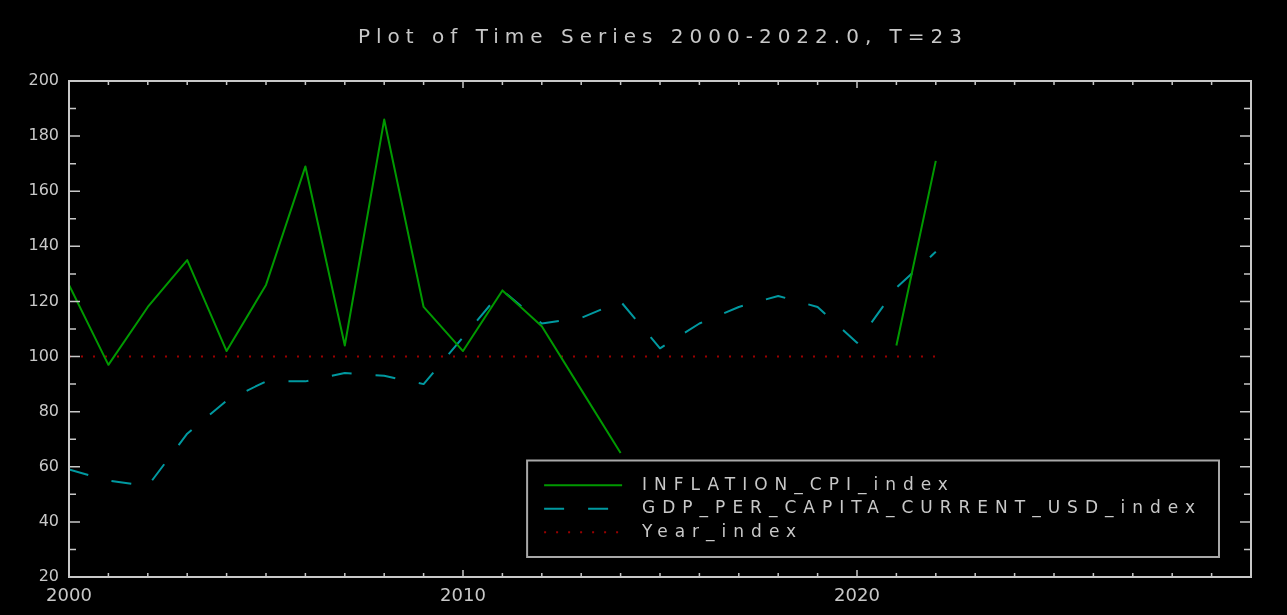  What do you see at coordinates (857, 595) in the screenshot?
I see `x-tick-label: 2020` at bounding box center [857, 595].